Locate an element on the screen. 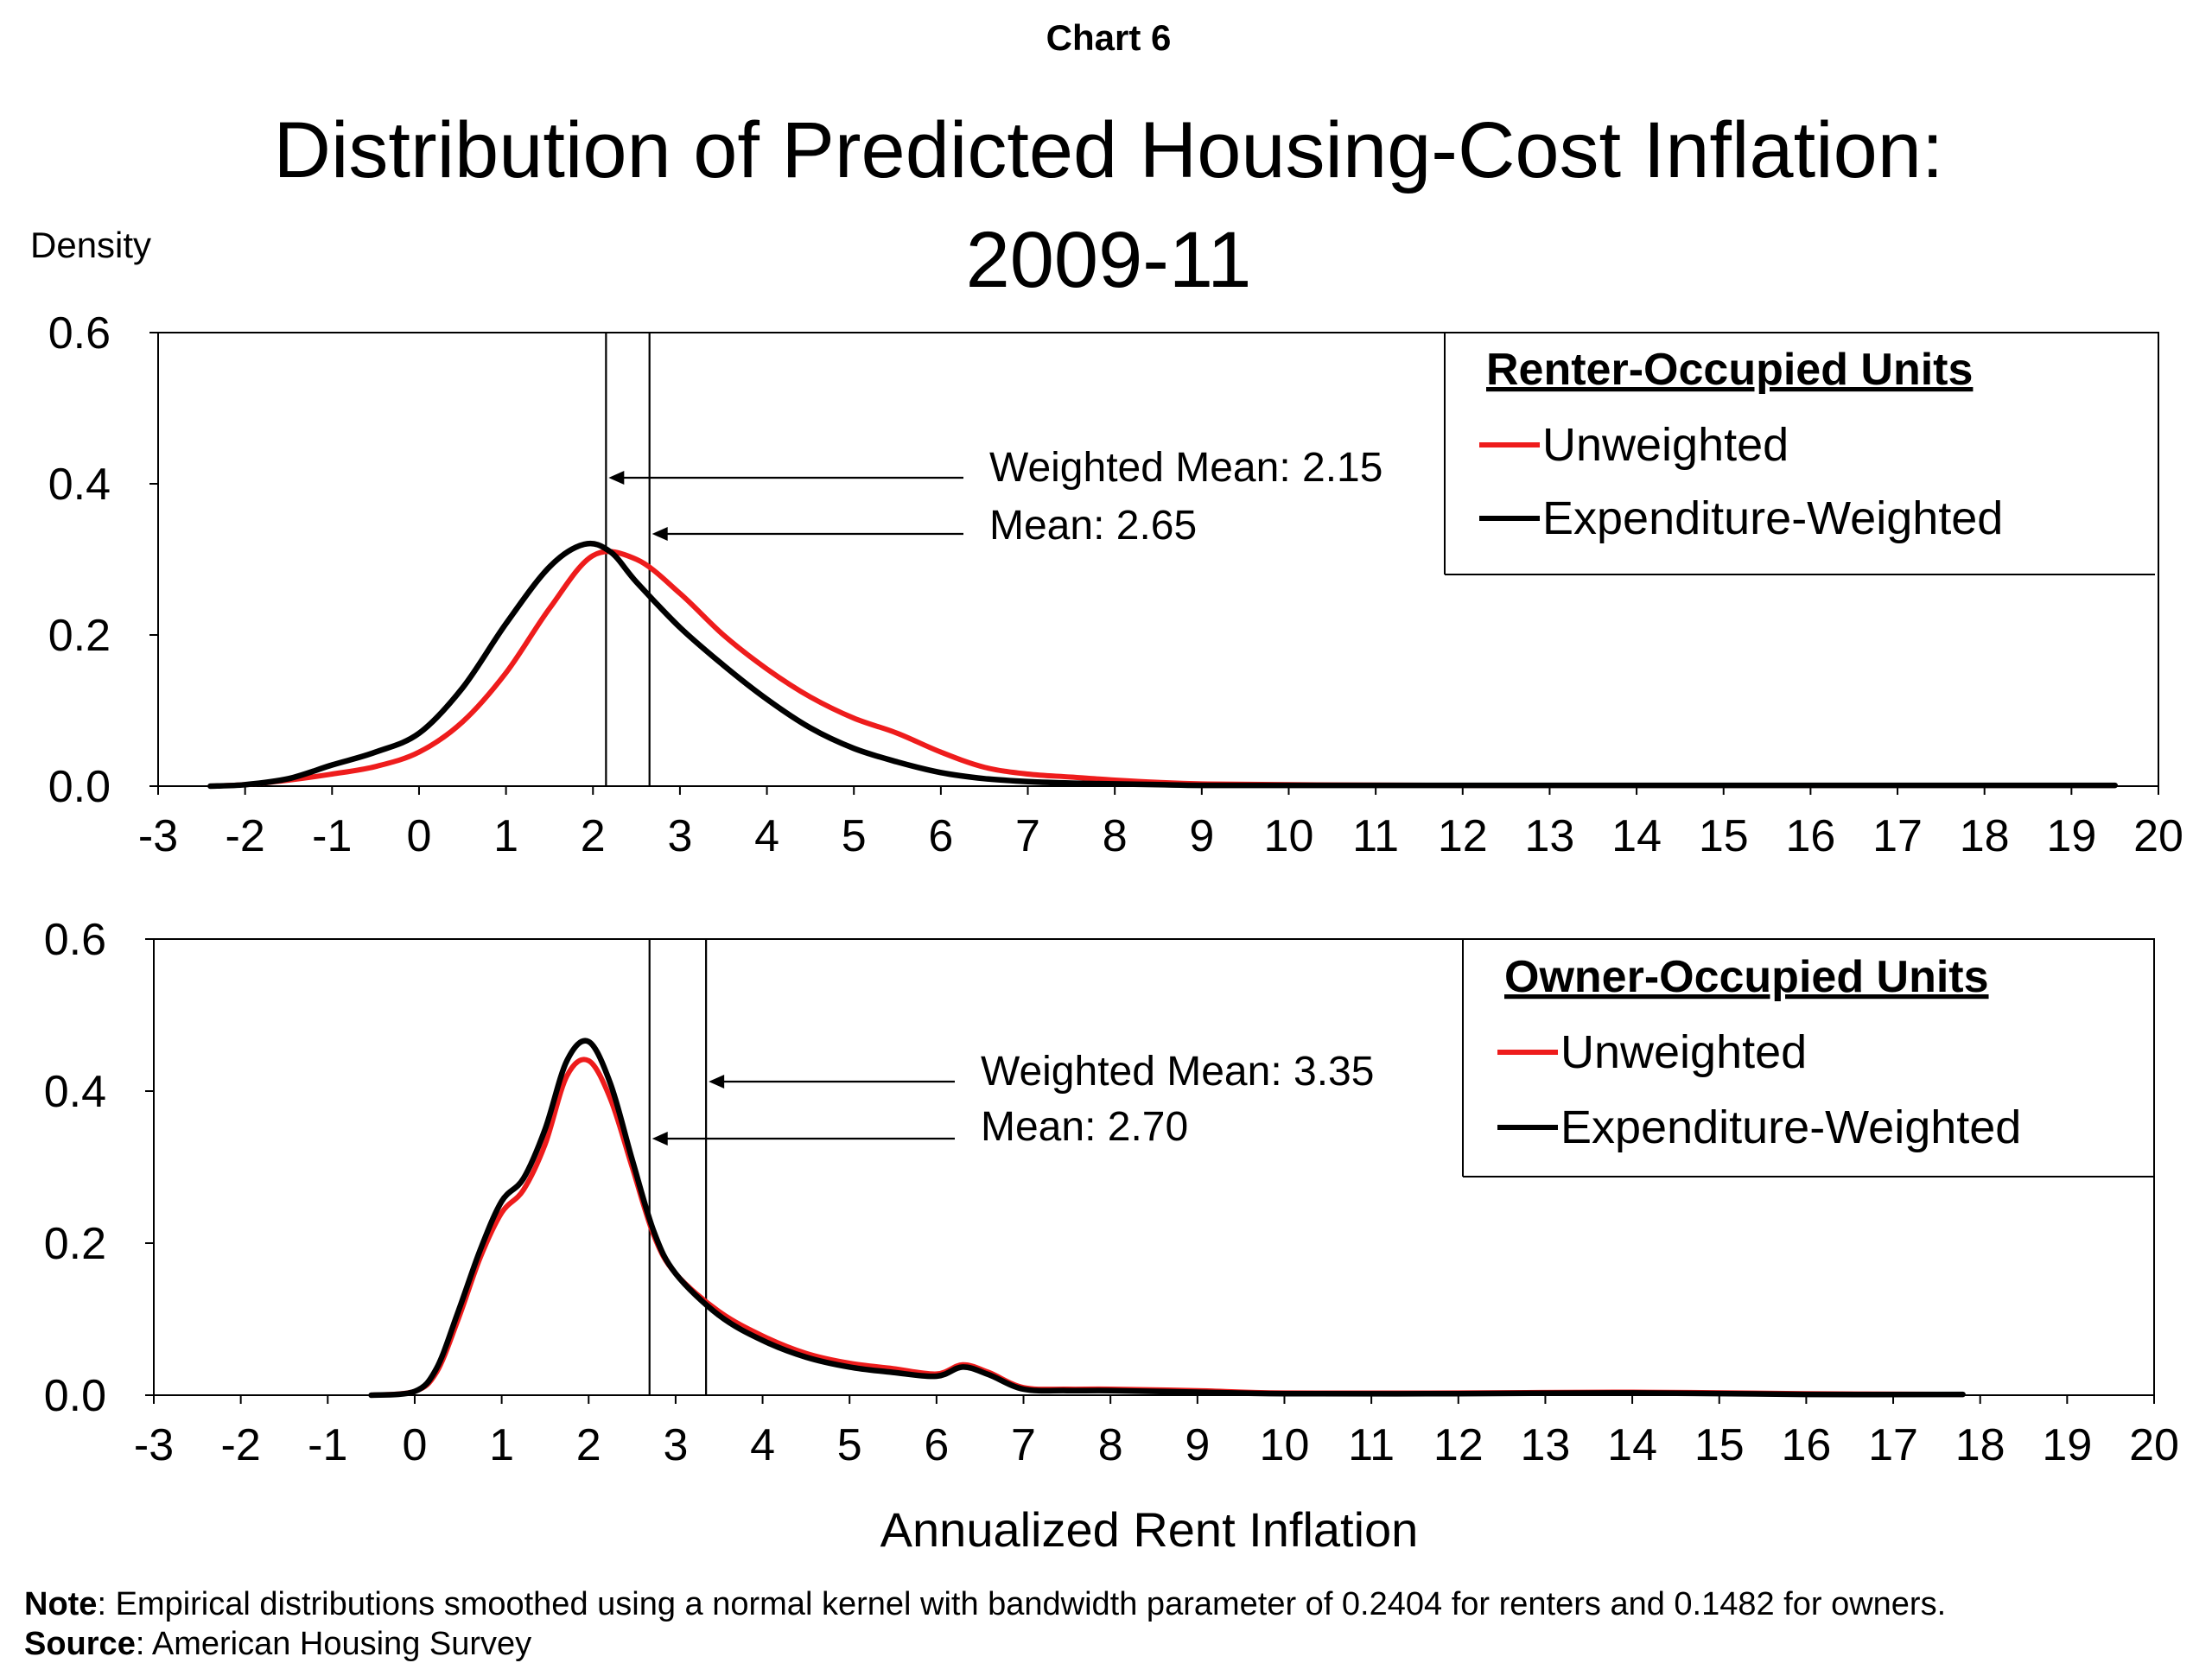 The image size is (2212, 1663). y-axis-label: Density is located at coordinates (90, 245).